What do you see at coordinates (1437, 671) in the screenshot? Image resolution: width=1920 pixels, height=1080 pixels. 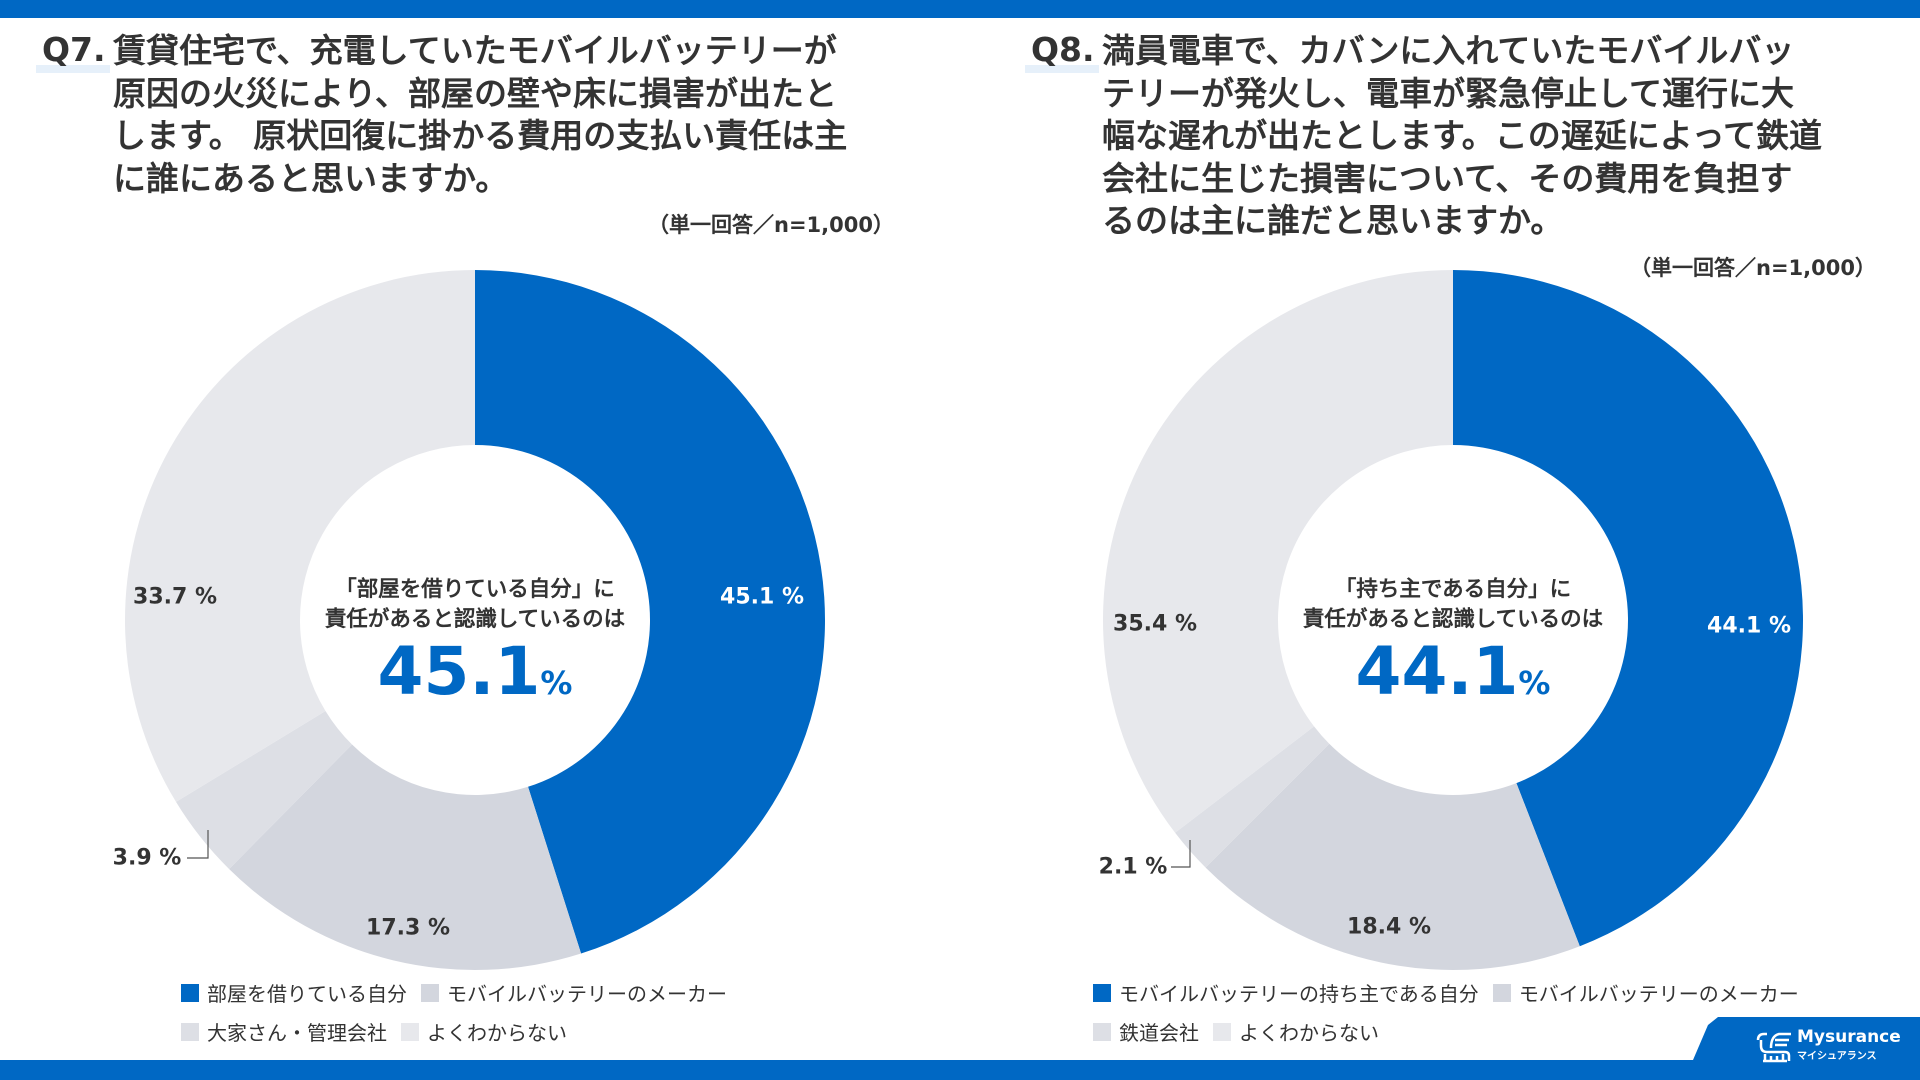 I see `q8-center-number: 44.1` at bounding box center [1437, 671].